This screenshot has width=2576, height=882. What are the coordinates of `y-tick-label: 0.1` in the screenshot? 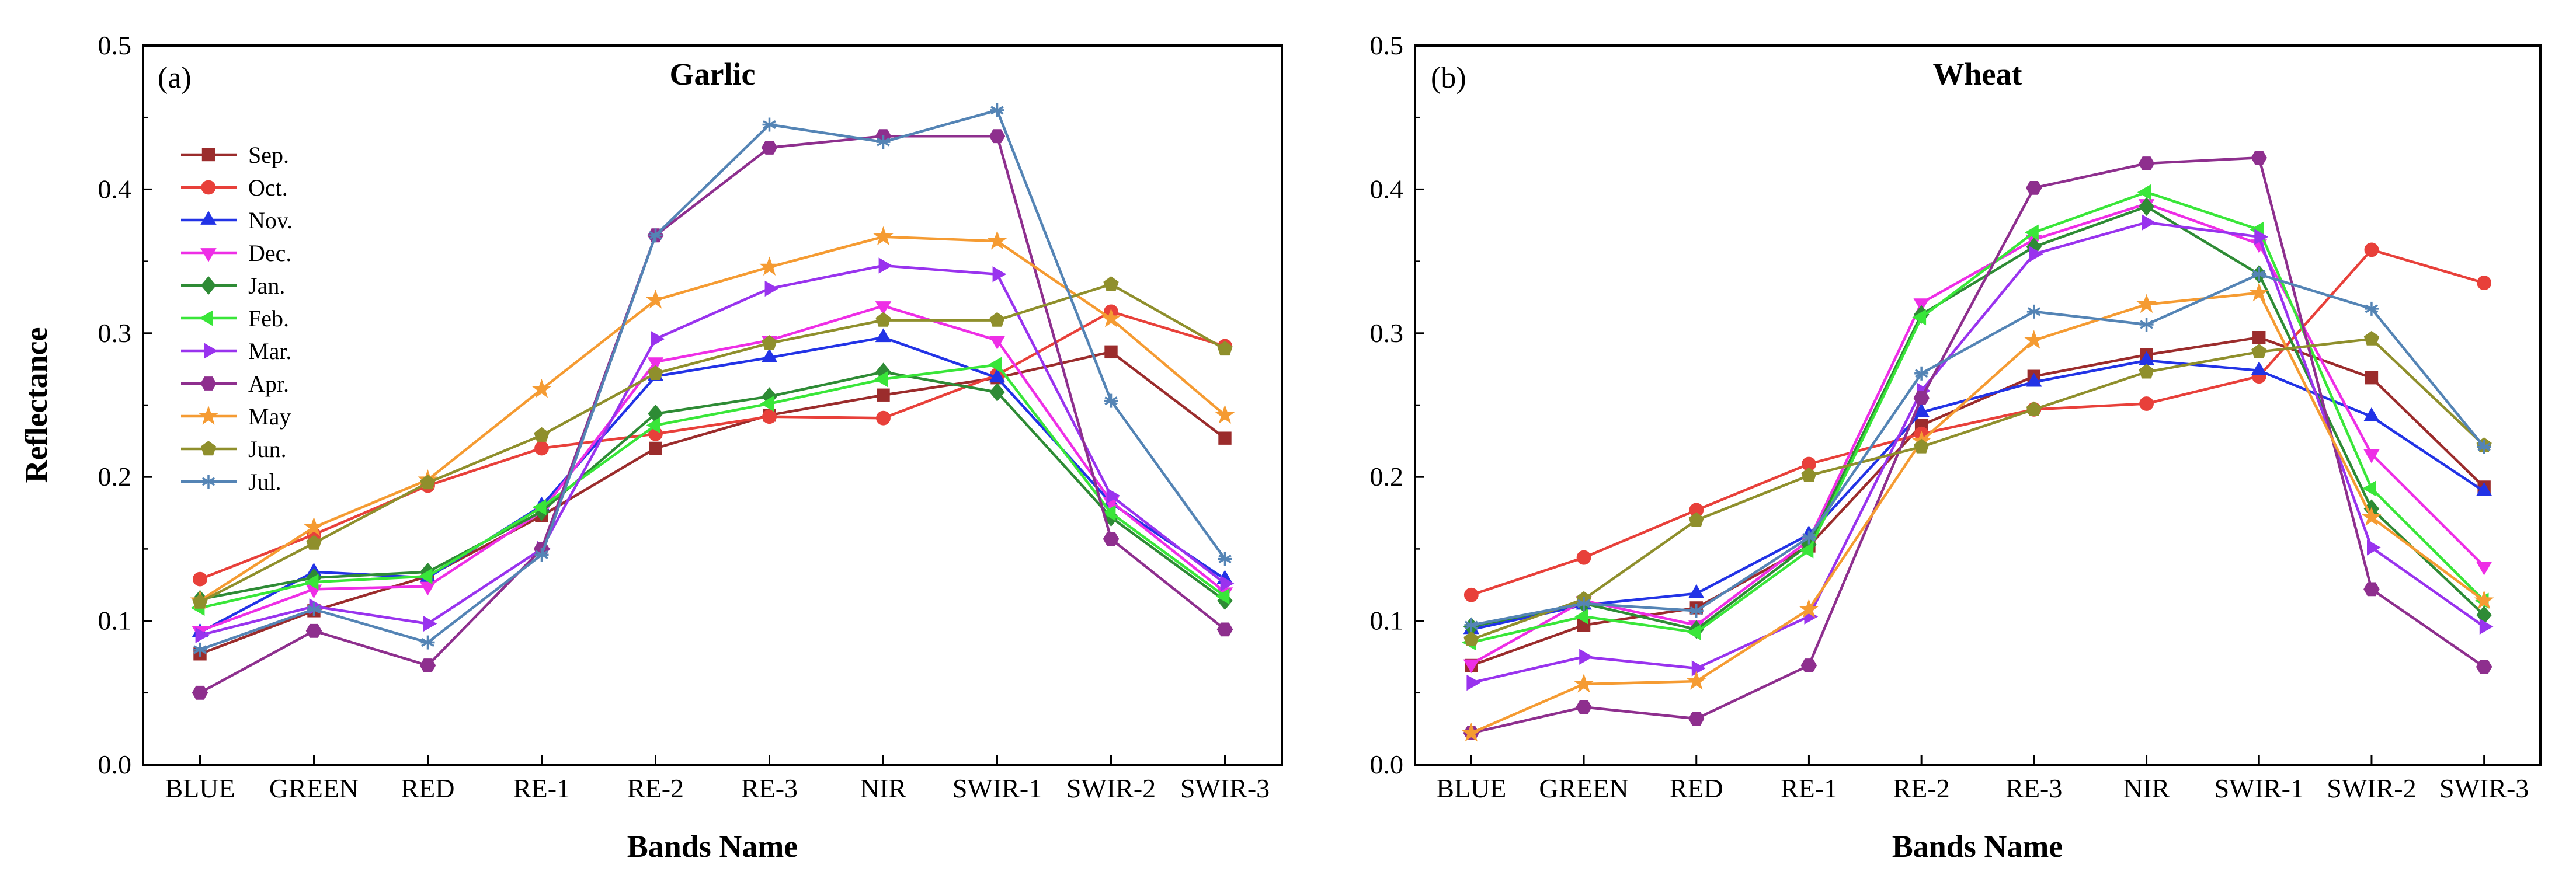 It's located at (1387, 621).